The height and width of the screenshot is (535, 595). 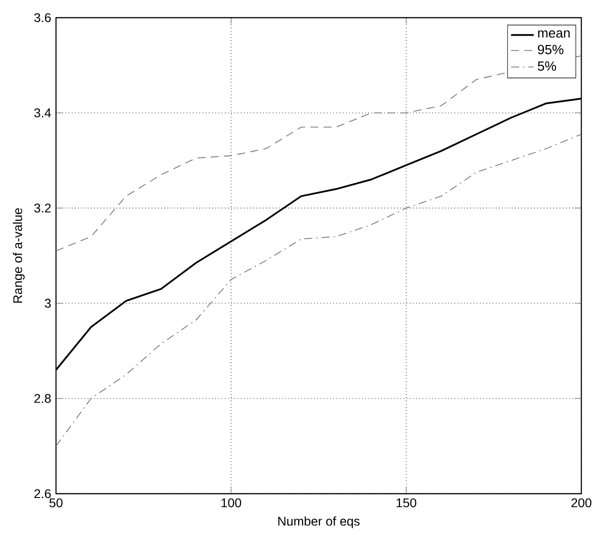 I want to click on x-axis-title: Number of eqs, so click(x=319, y=522).